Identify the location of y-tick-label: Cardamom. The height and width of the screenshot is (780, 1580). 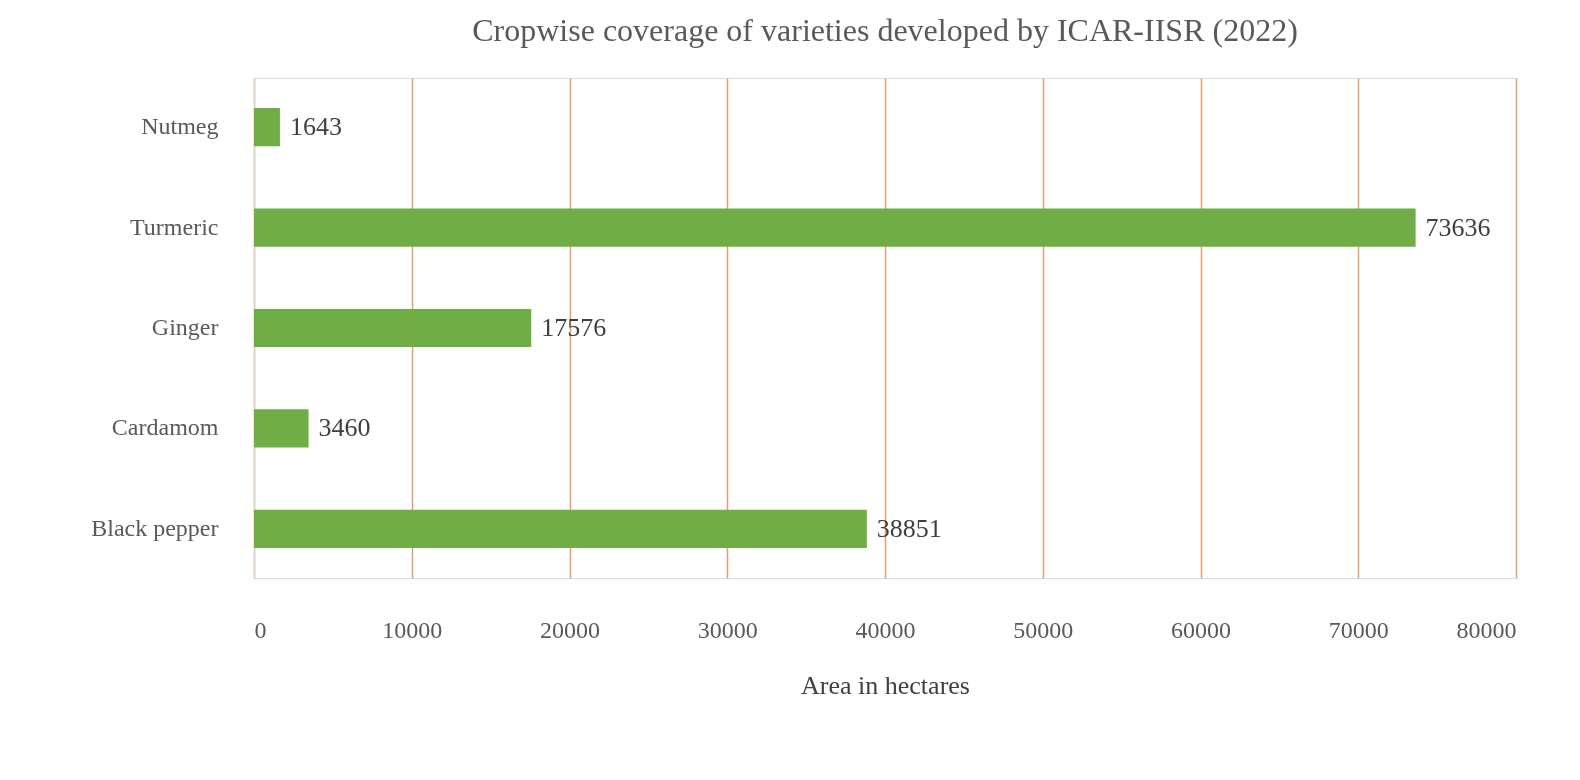
(165, 427).